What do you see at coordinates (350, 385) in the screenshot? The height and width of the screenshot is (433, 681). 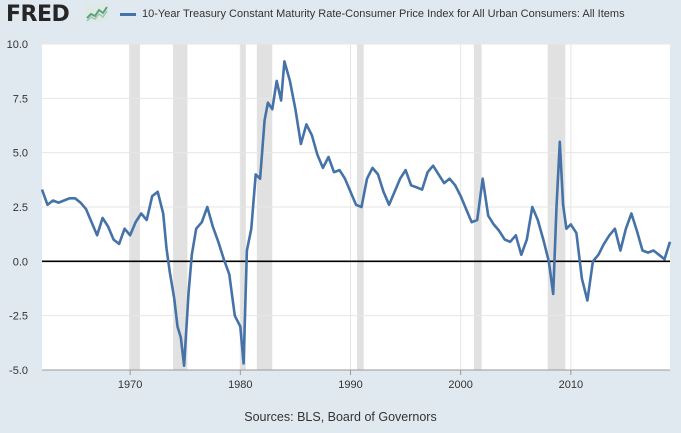 I see `x-tick-label-2: 1990` at bounding box center [350, 385].